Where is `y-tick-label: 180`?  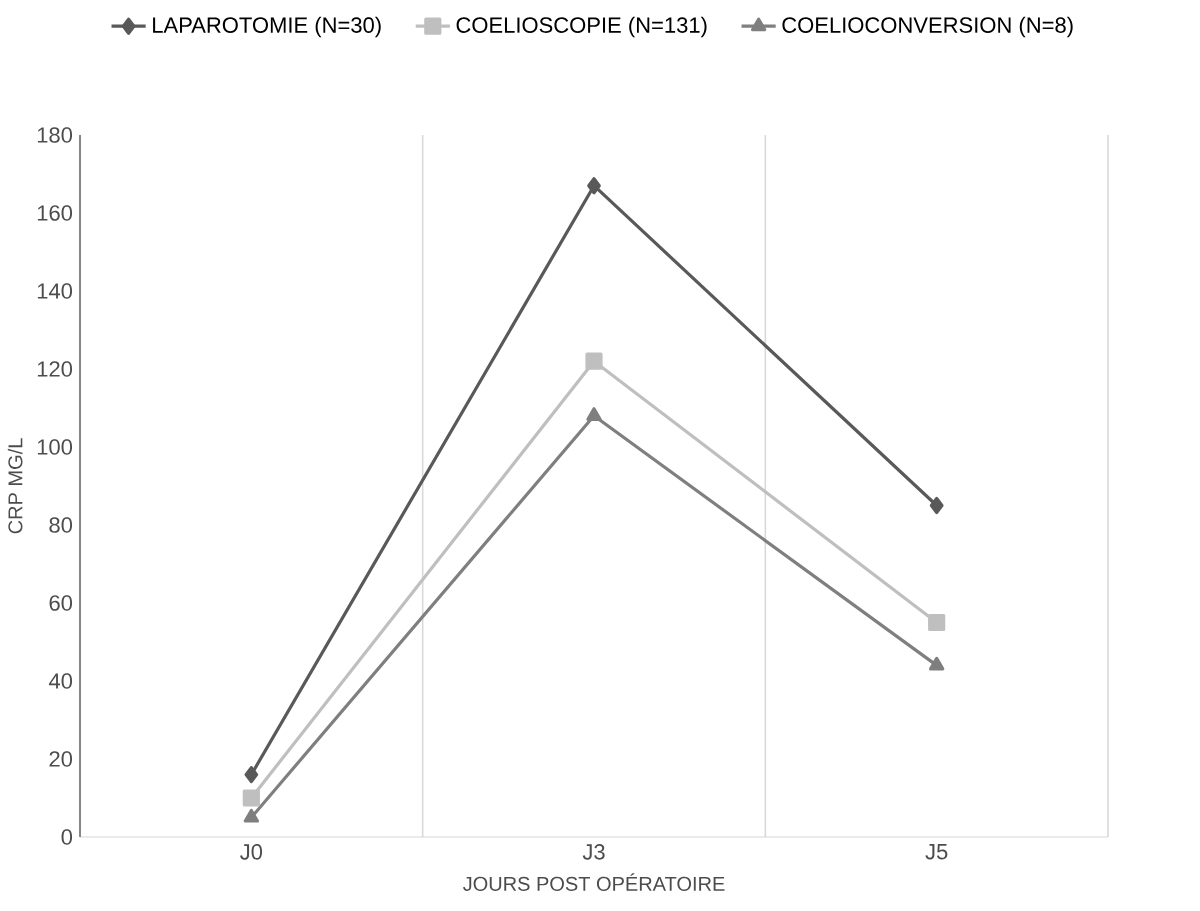
y-tick-label: 180 is located at coordinates (55, 135).